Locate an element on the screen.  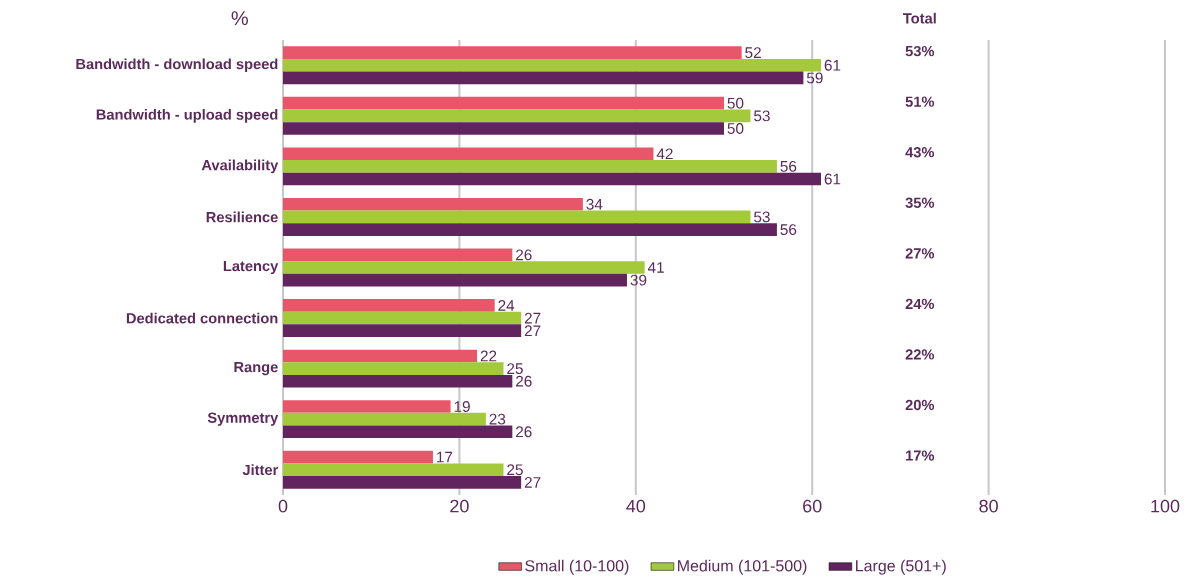
x-axis-title: % is located at coordinates (239, 18).